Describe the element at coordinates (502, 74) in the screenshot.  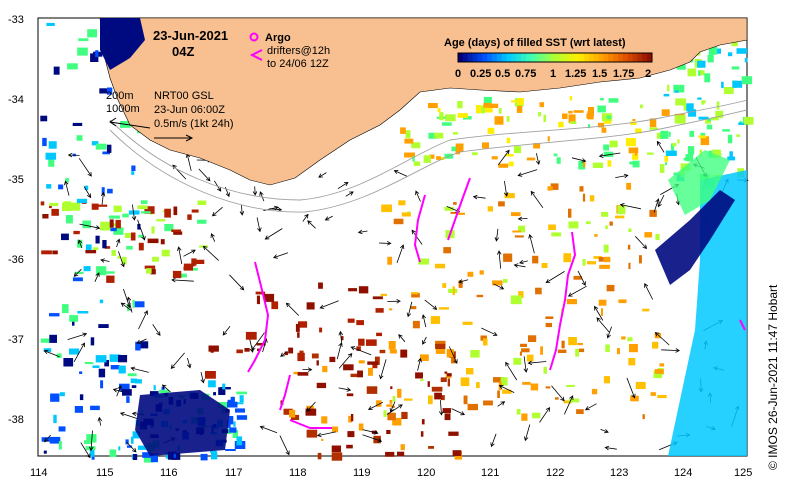
I see `colorbar-tick: 0.5` at that location.